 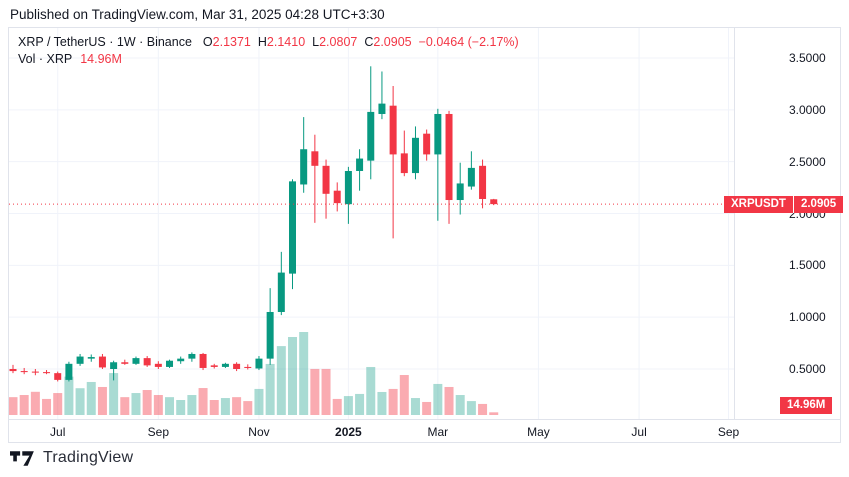 I want to click on price-tick: 3.5000, so click(x=807, y=58).